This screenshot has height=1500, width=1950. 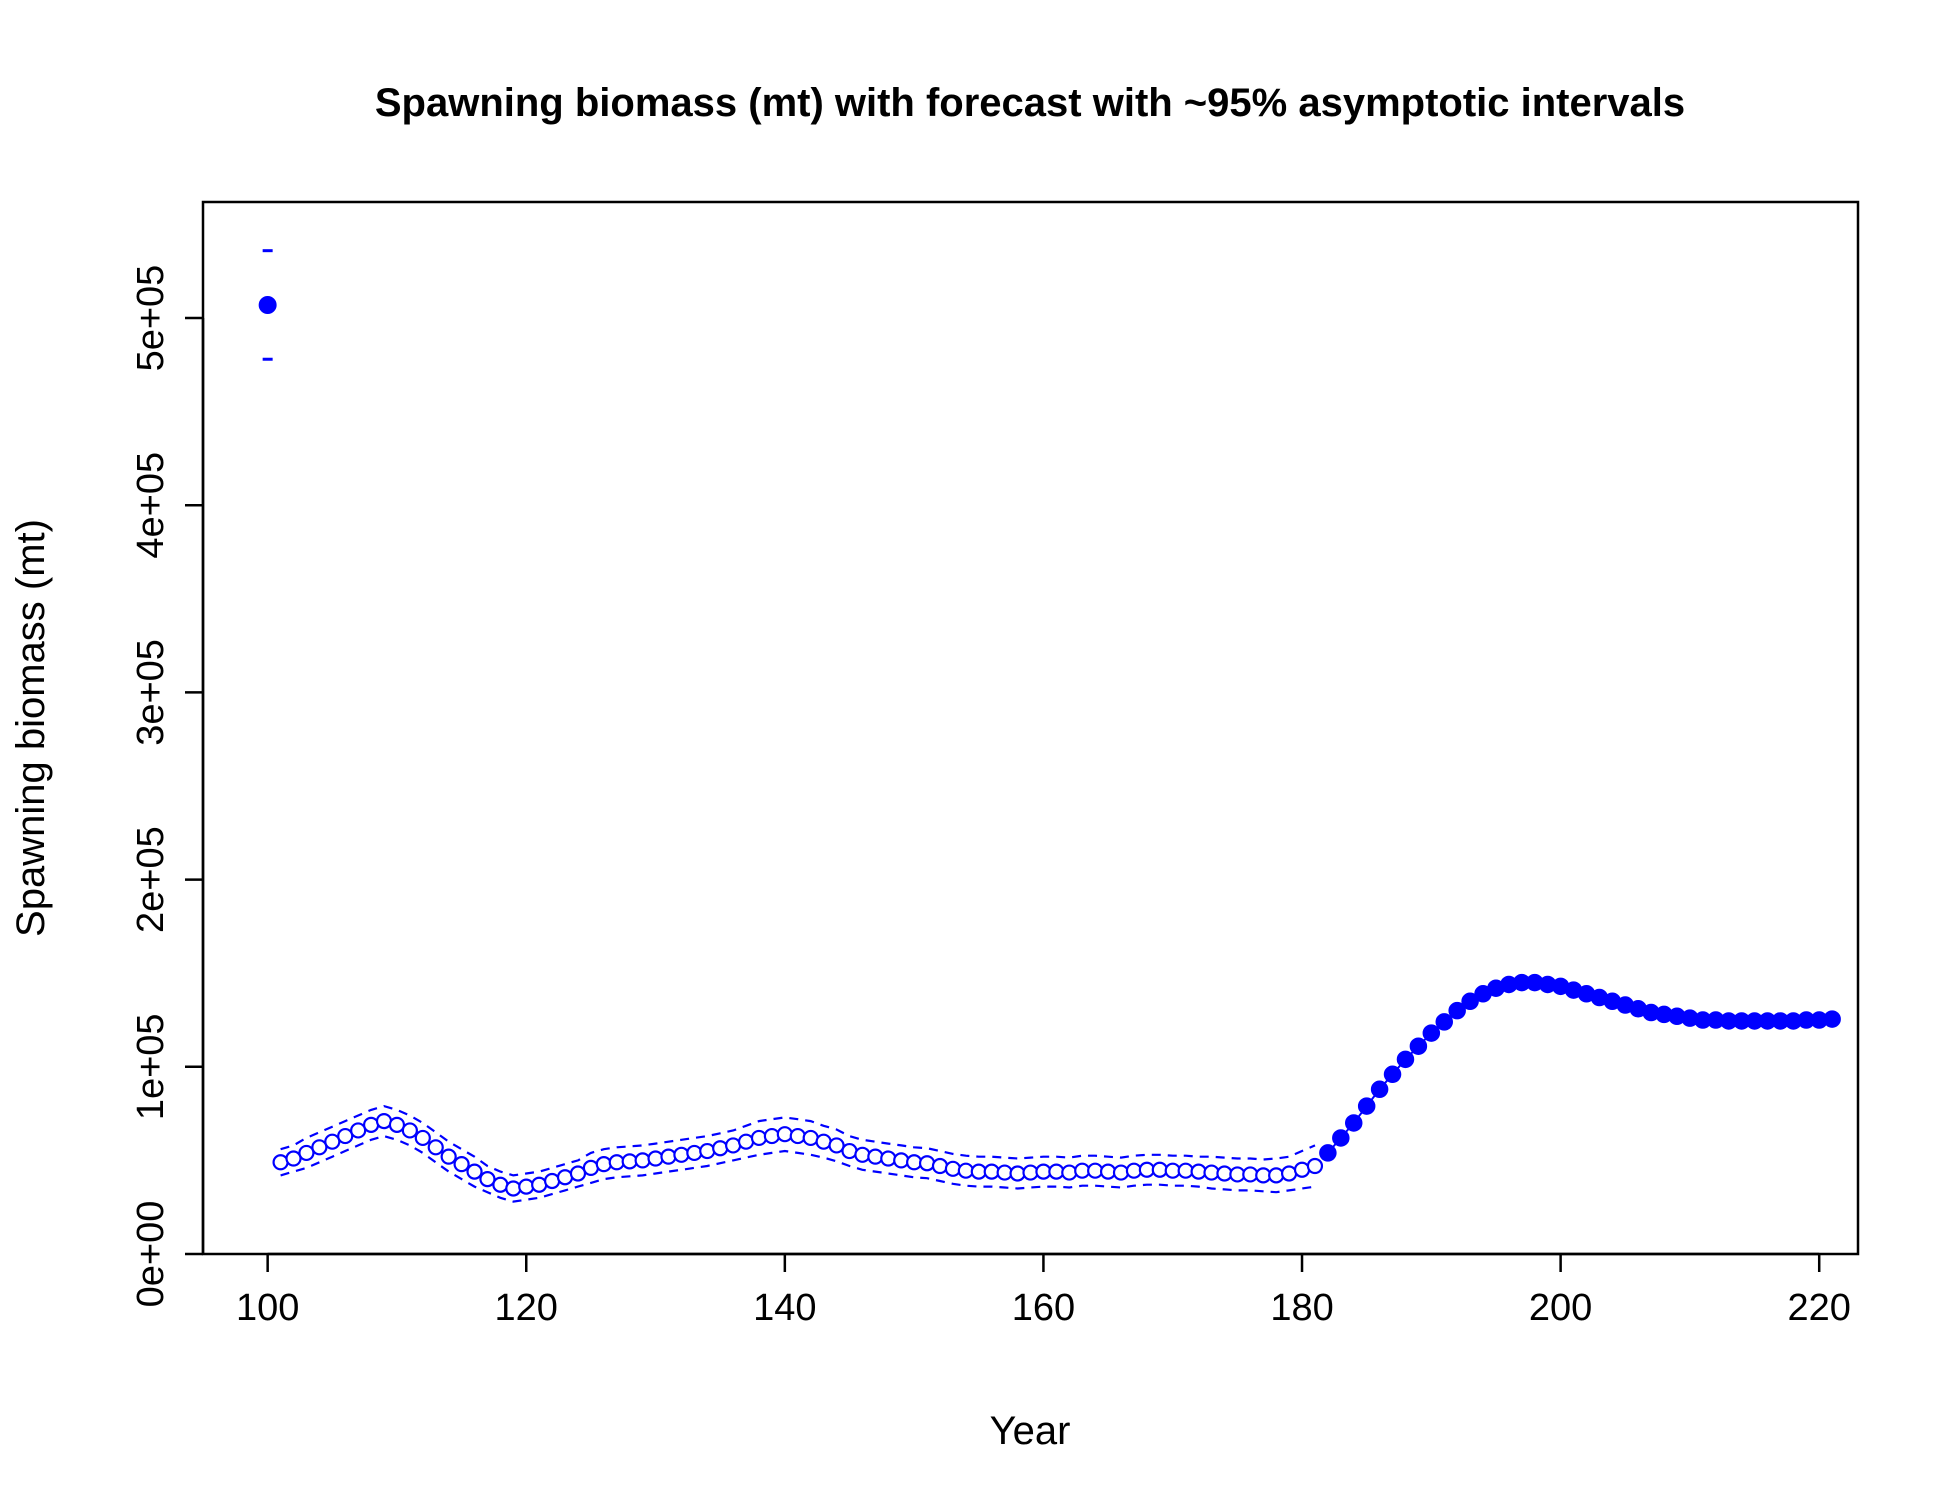 I want to click on y-tick-label: 0e+00, so click(x=151, y=1254).